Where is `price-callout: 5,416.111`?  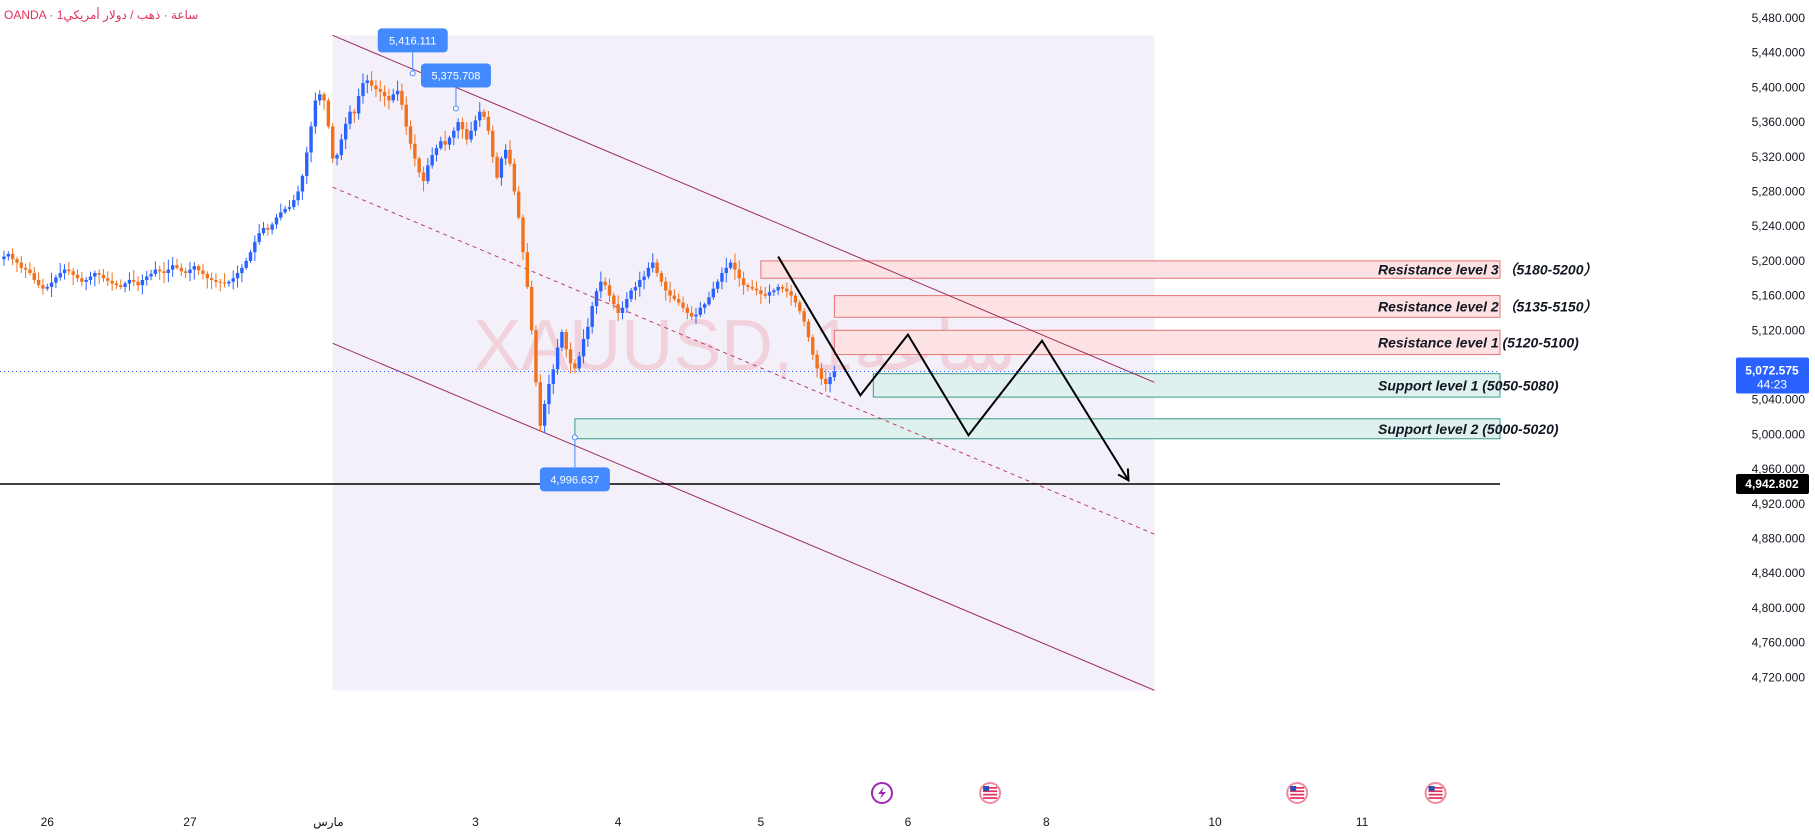 price-callout: 5,416.111 is located at coordinates (412, 52).